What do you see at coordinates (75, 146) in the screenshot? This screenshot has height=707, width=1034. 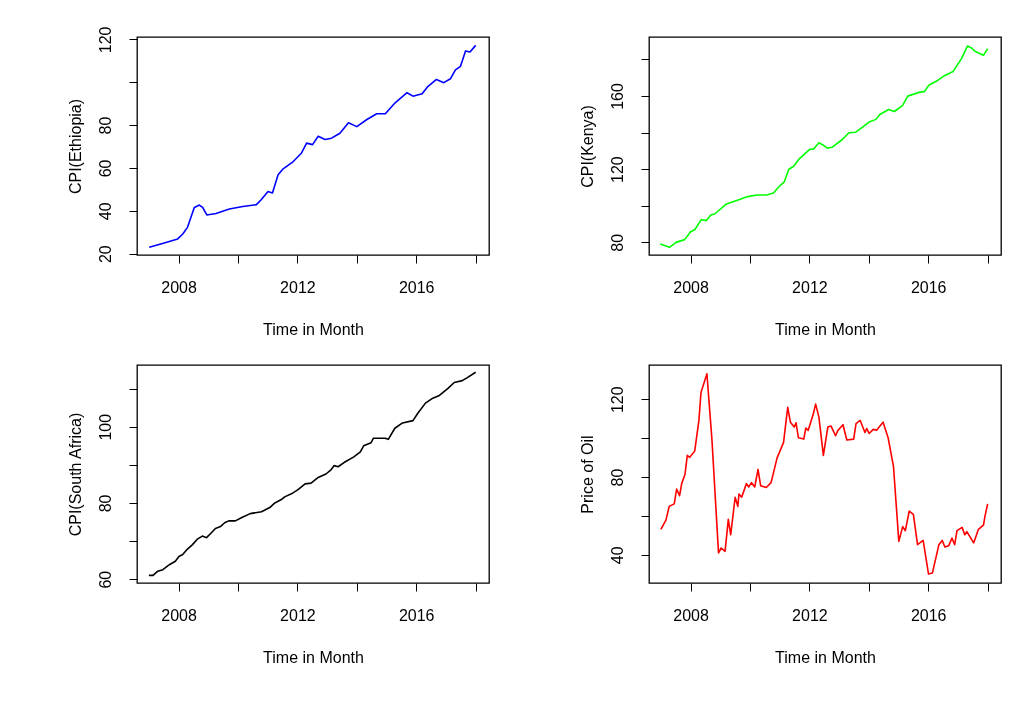 I see `y-axis-title: CPI(Ethiopia)` at bounding box center [75, 146].